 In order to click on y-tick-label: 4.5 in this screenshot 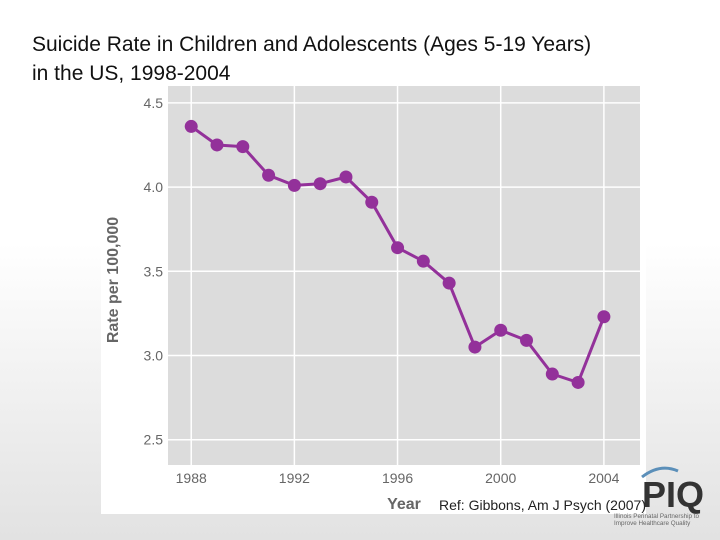, I will do `click(154, 103)`.